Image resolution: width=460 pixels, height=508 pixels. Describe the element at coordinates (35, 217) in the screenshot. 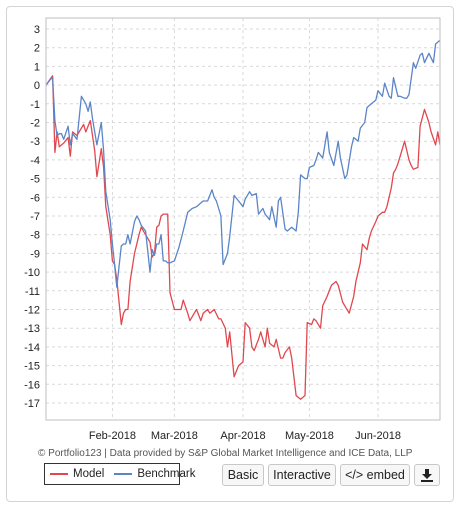

I see `y-tick-label: -7` at that location.